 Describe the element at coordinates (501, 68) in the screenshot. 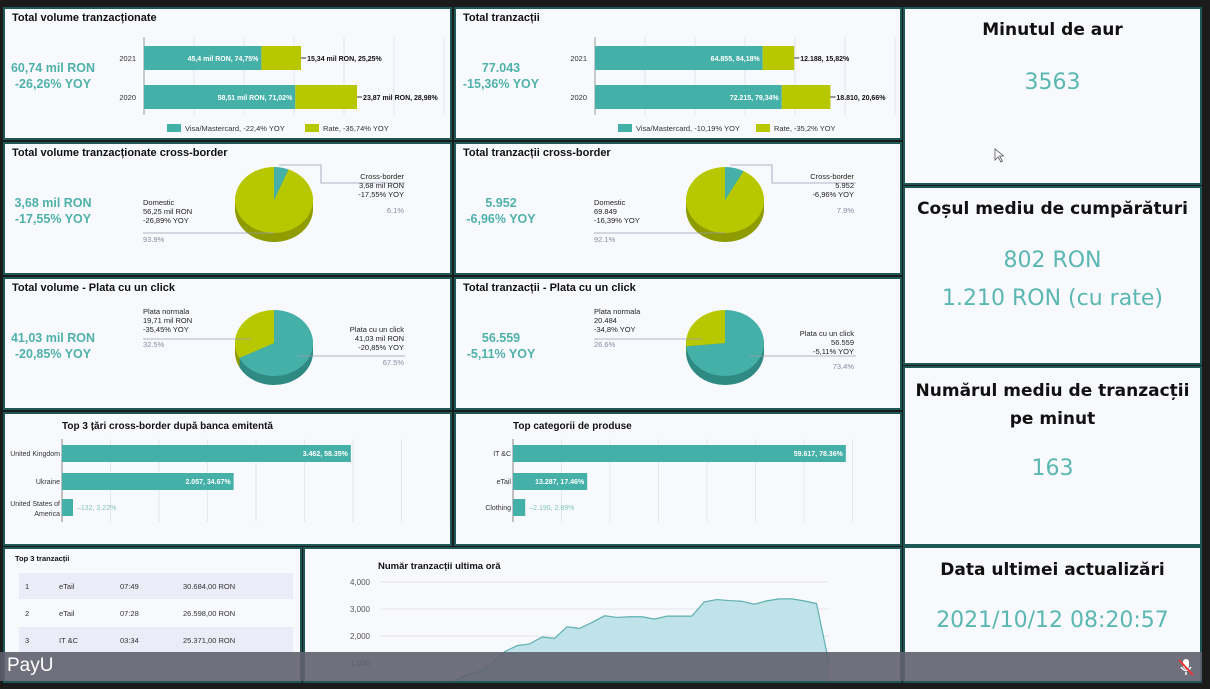

I see `kpi-value: 77.043` at that location.